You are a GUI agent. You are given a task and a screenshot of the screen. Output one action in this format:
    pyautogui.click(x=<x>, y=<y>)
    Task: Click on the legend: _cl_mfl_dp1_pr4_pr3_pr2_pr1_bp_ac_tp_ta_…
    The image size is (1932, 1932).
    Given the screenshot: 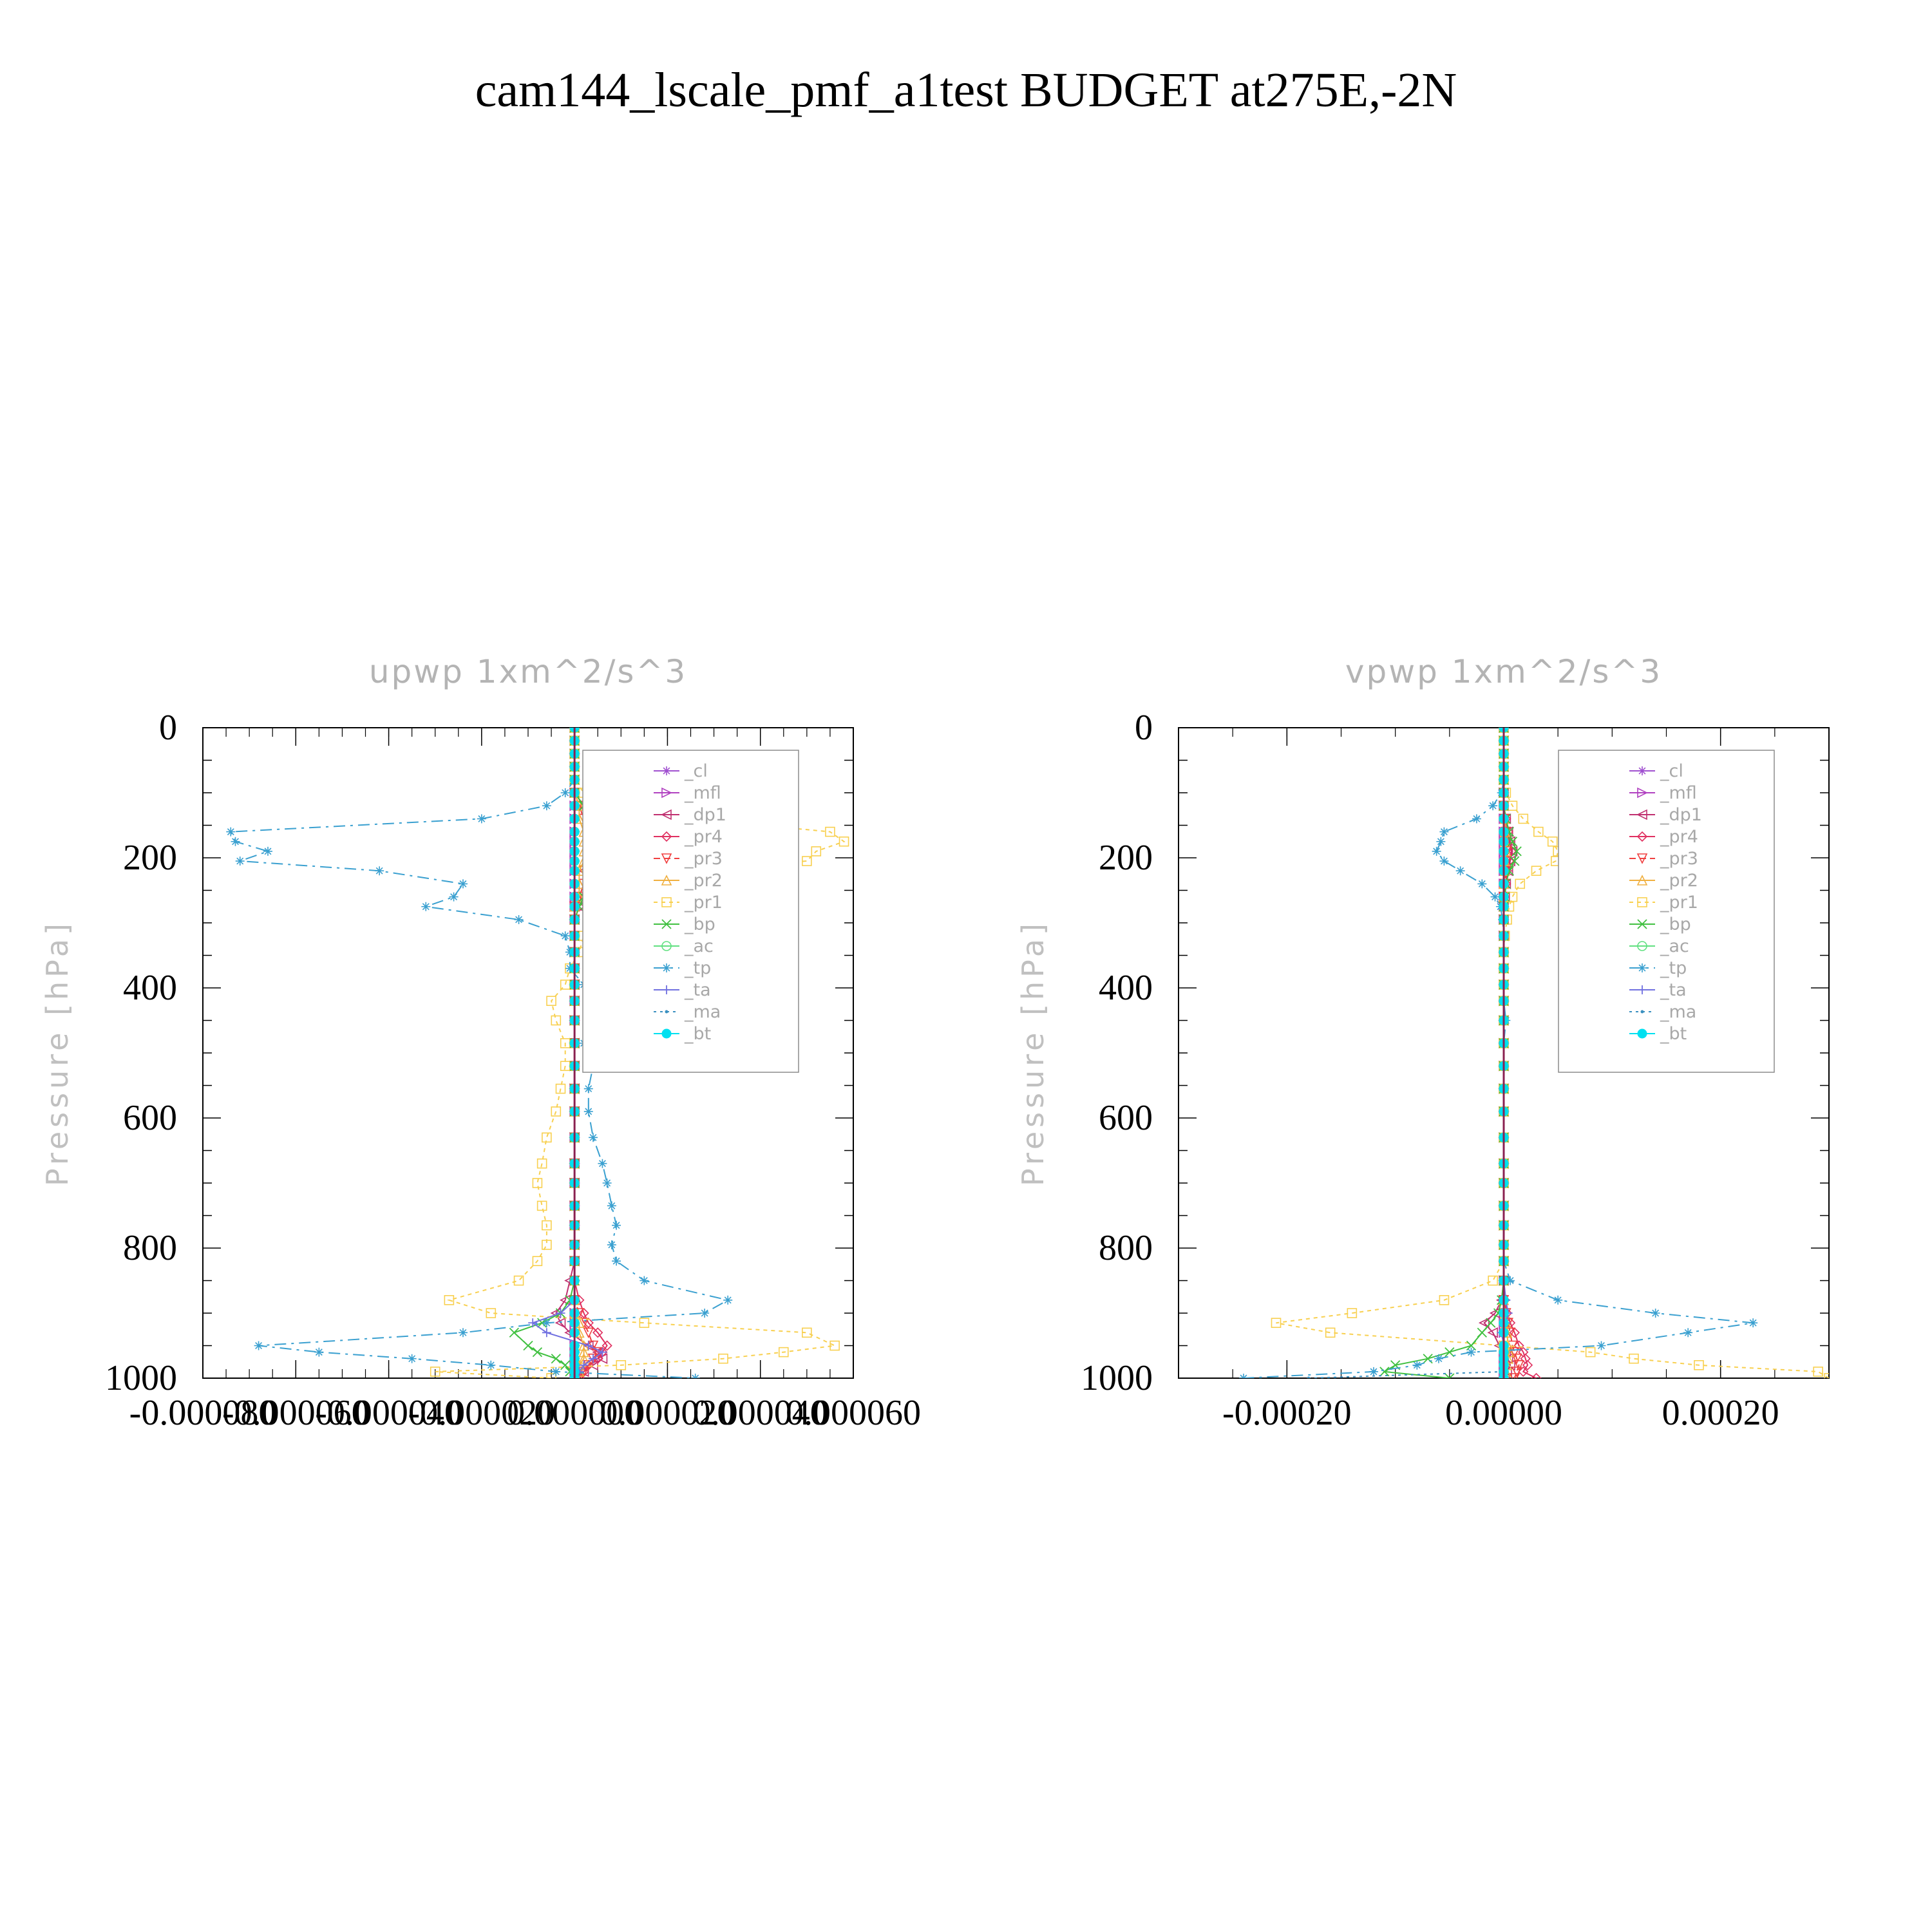 What is the action you would take?
    pyautogui.click(x=690, y=911)
    